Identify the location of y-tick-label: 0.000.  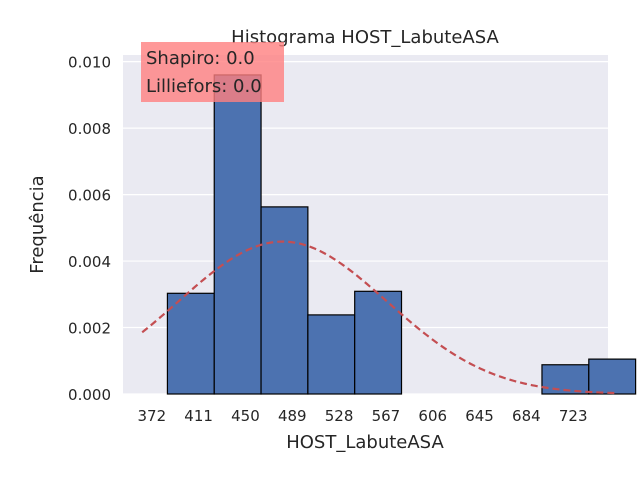
(89, 395).